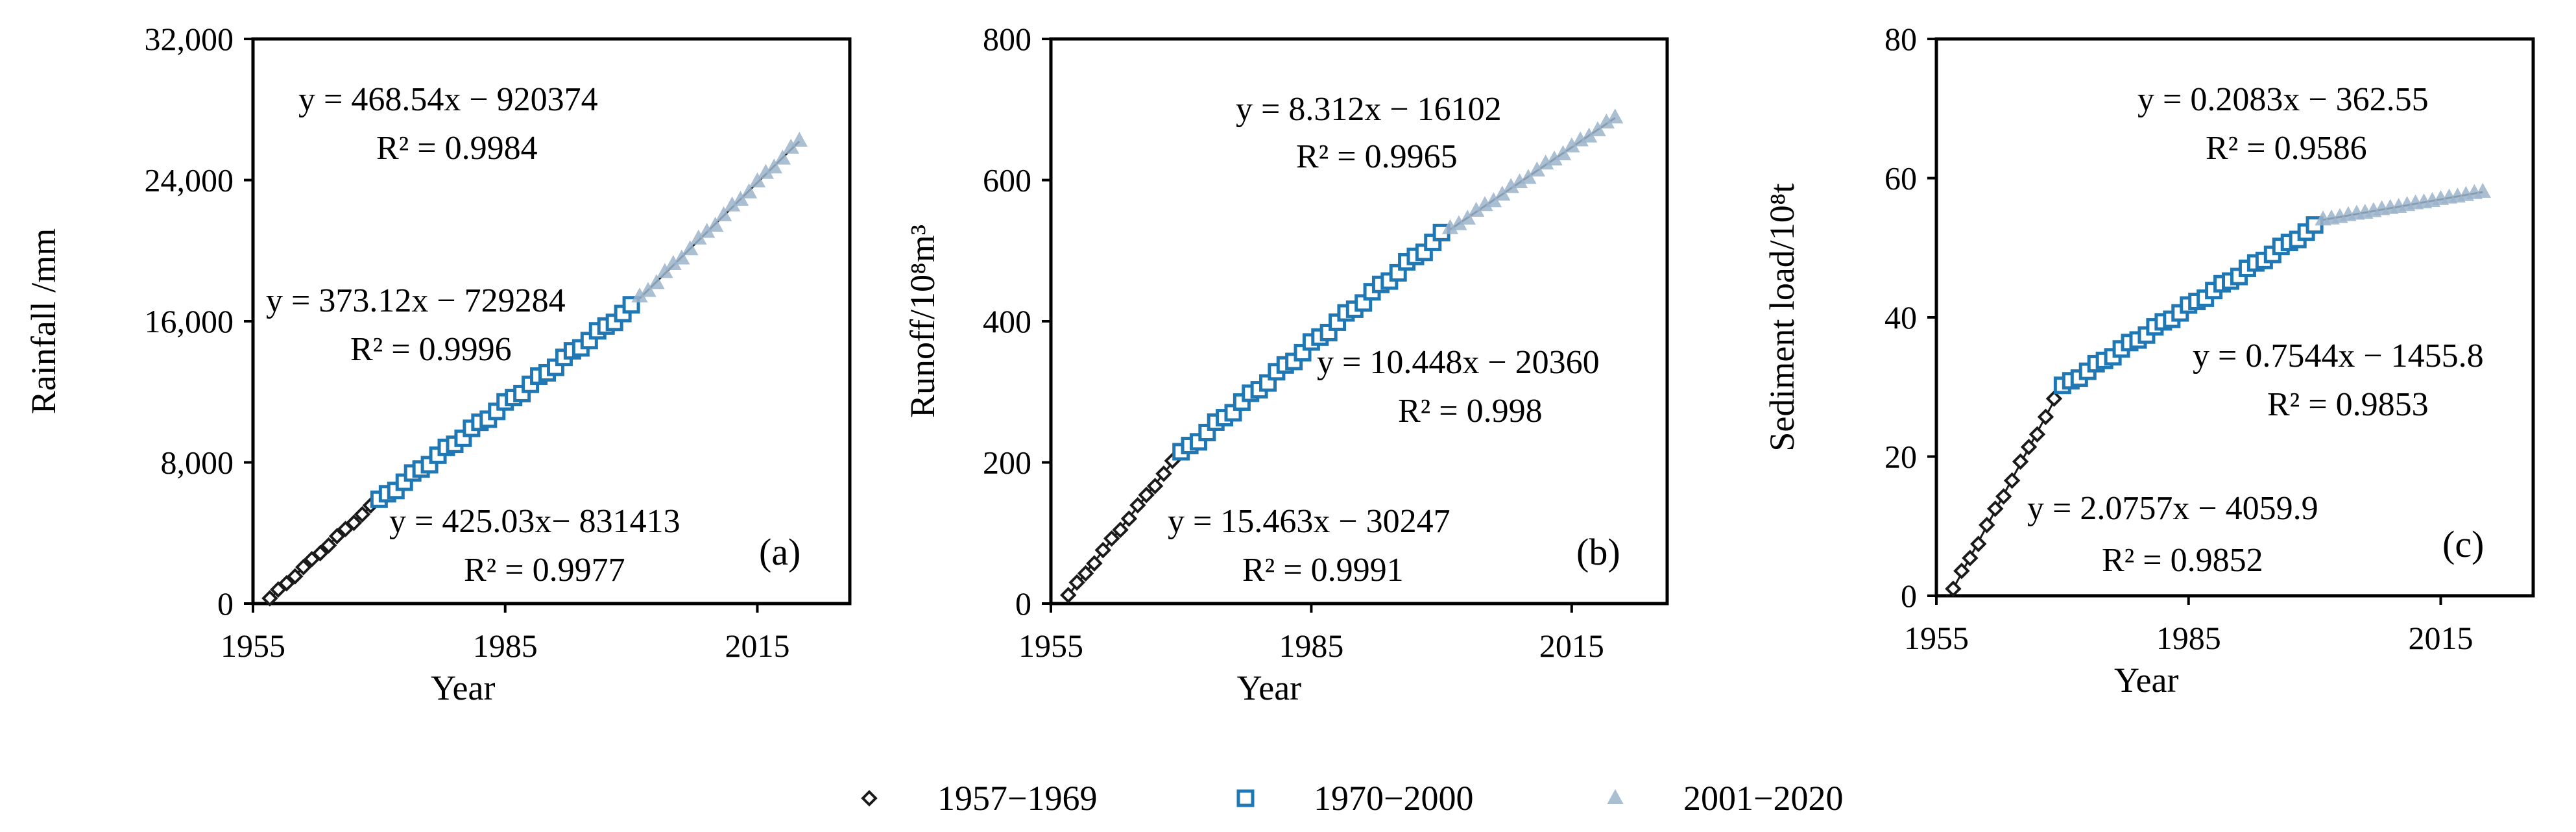 This screenshot has height=832, width=2576. What do you see at coordinates (2131, 494) in the screenshot?
I see `series-1: y = 2.0757x − 4059.9 R² = 0.9852` at bounding box center [2131, 494].